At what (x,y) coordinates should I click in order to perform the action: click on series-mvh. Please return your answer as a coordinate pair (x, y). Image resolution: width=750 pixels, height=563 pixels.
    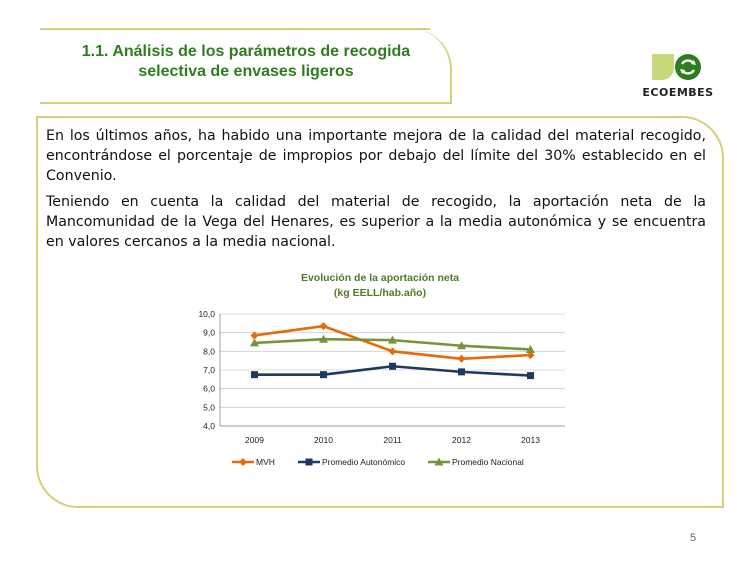
    Looking at the image, I should click on (392, 342).